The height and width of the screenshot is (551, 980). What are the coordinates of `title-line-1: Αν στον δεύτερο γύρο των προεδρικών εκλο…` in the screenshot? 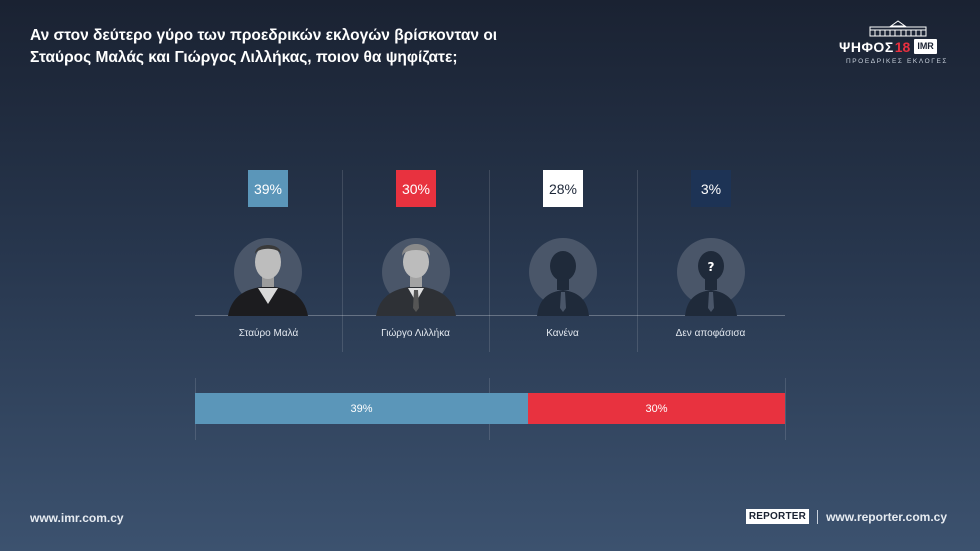 It's located at (264, 35).